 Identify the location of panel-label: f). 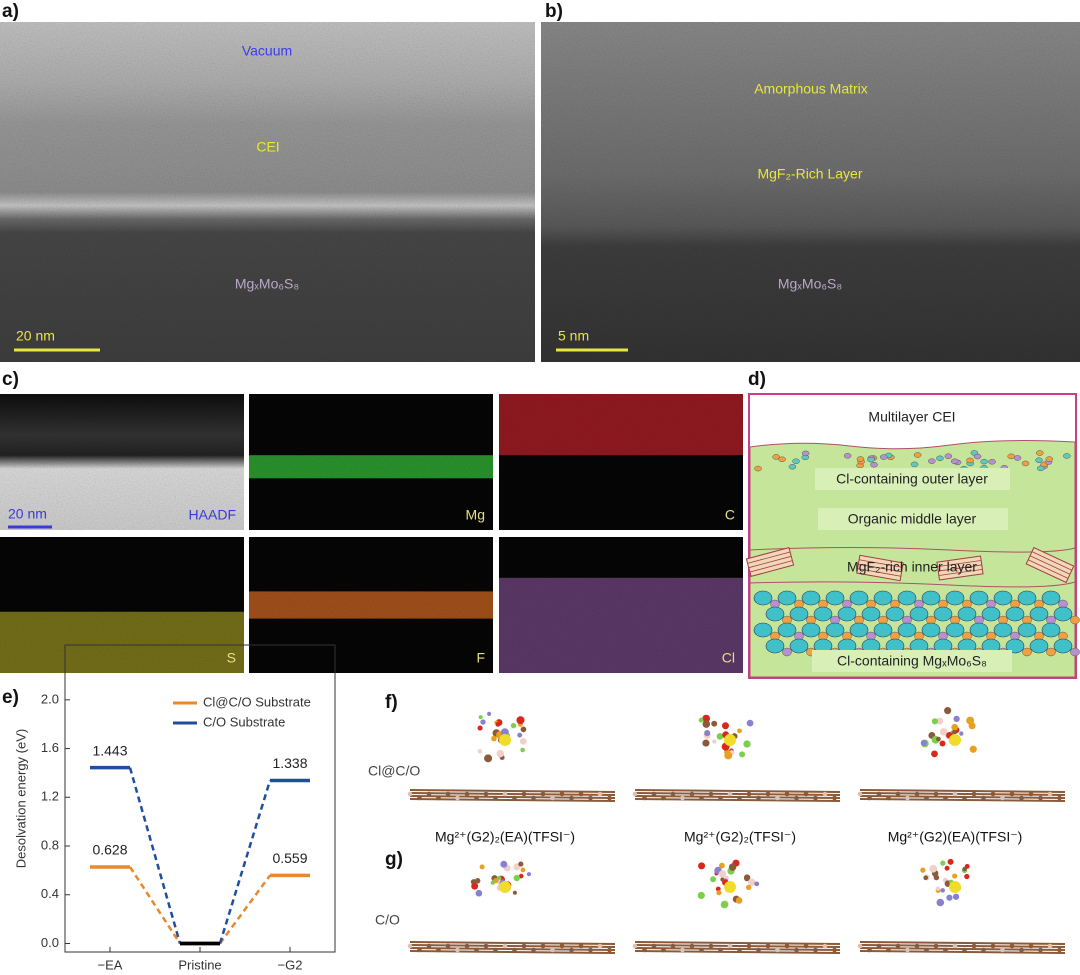
(391, 702).